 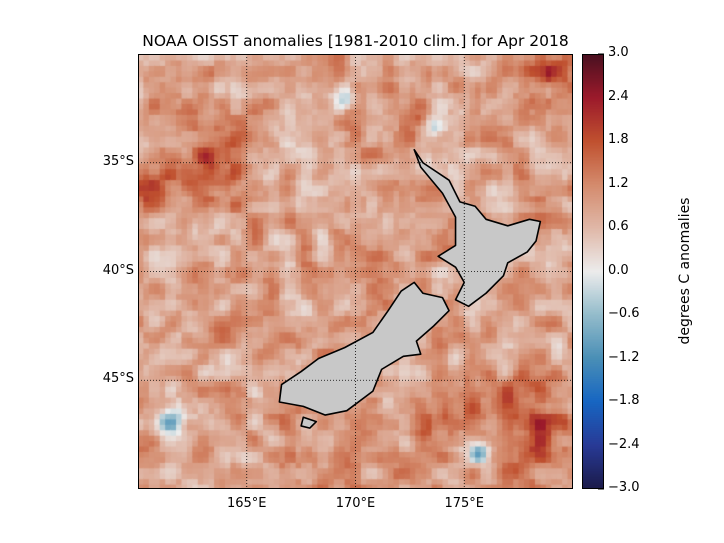 What do you see at coordinates (309, 422) in the screenshot?
I see `stewart-island-land` at bounding box center [309, 422].